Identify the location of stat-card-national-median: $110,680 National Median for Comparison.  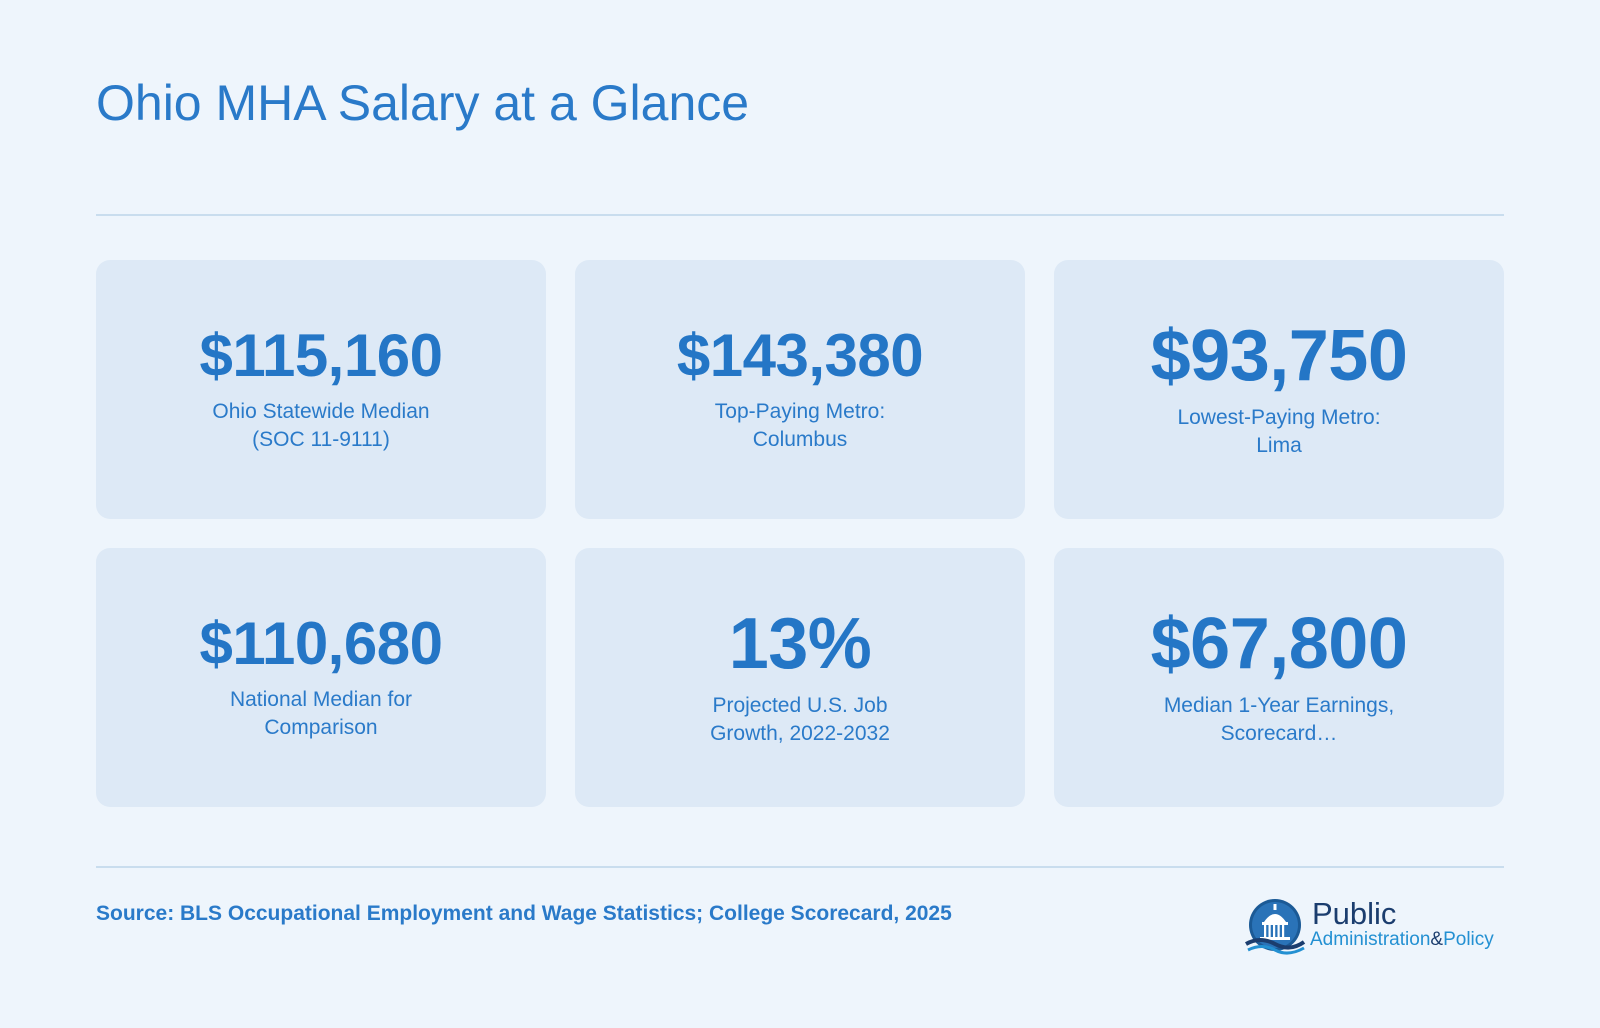
(321, 677).